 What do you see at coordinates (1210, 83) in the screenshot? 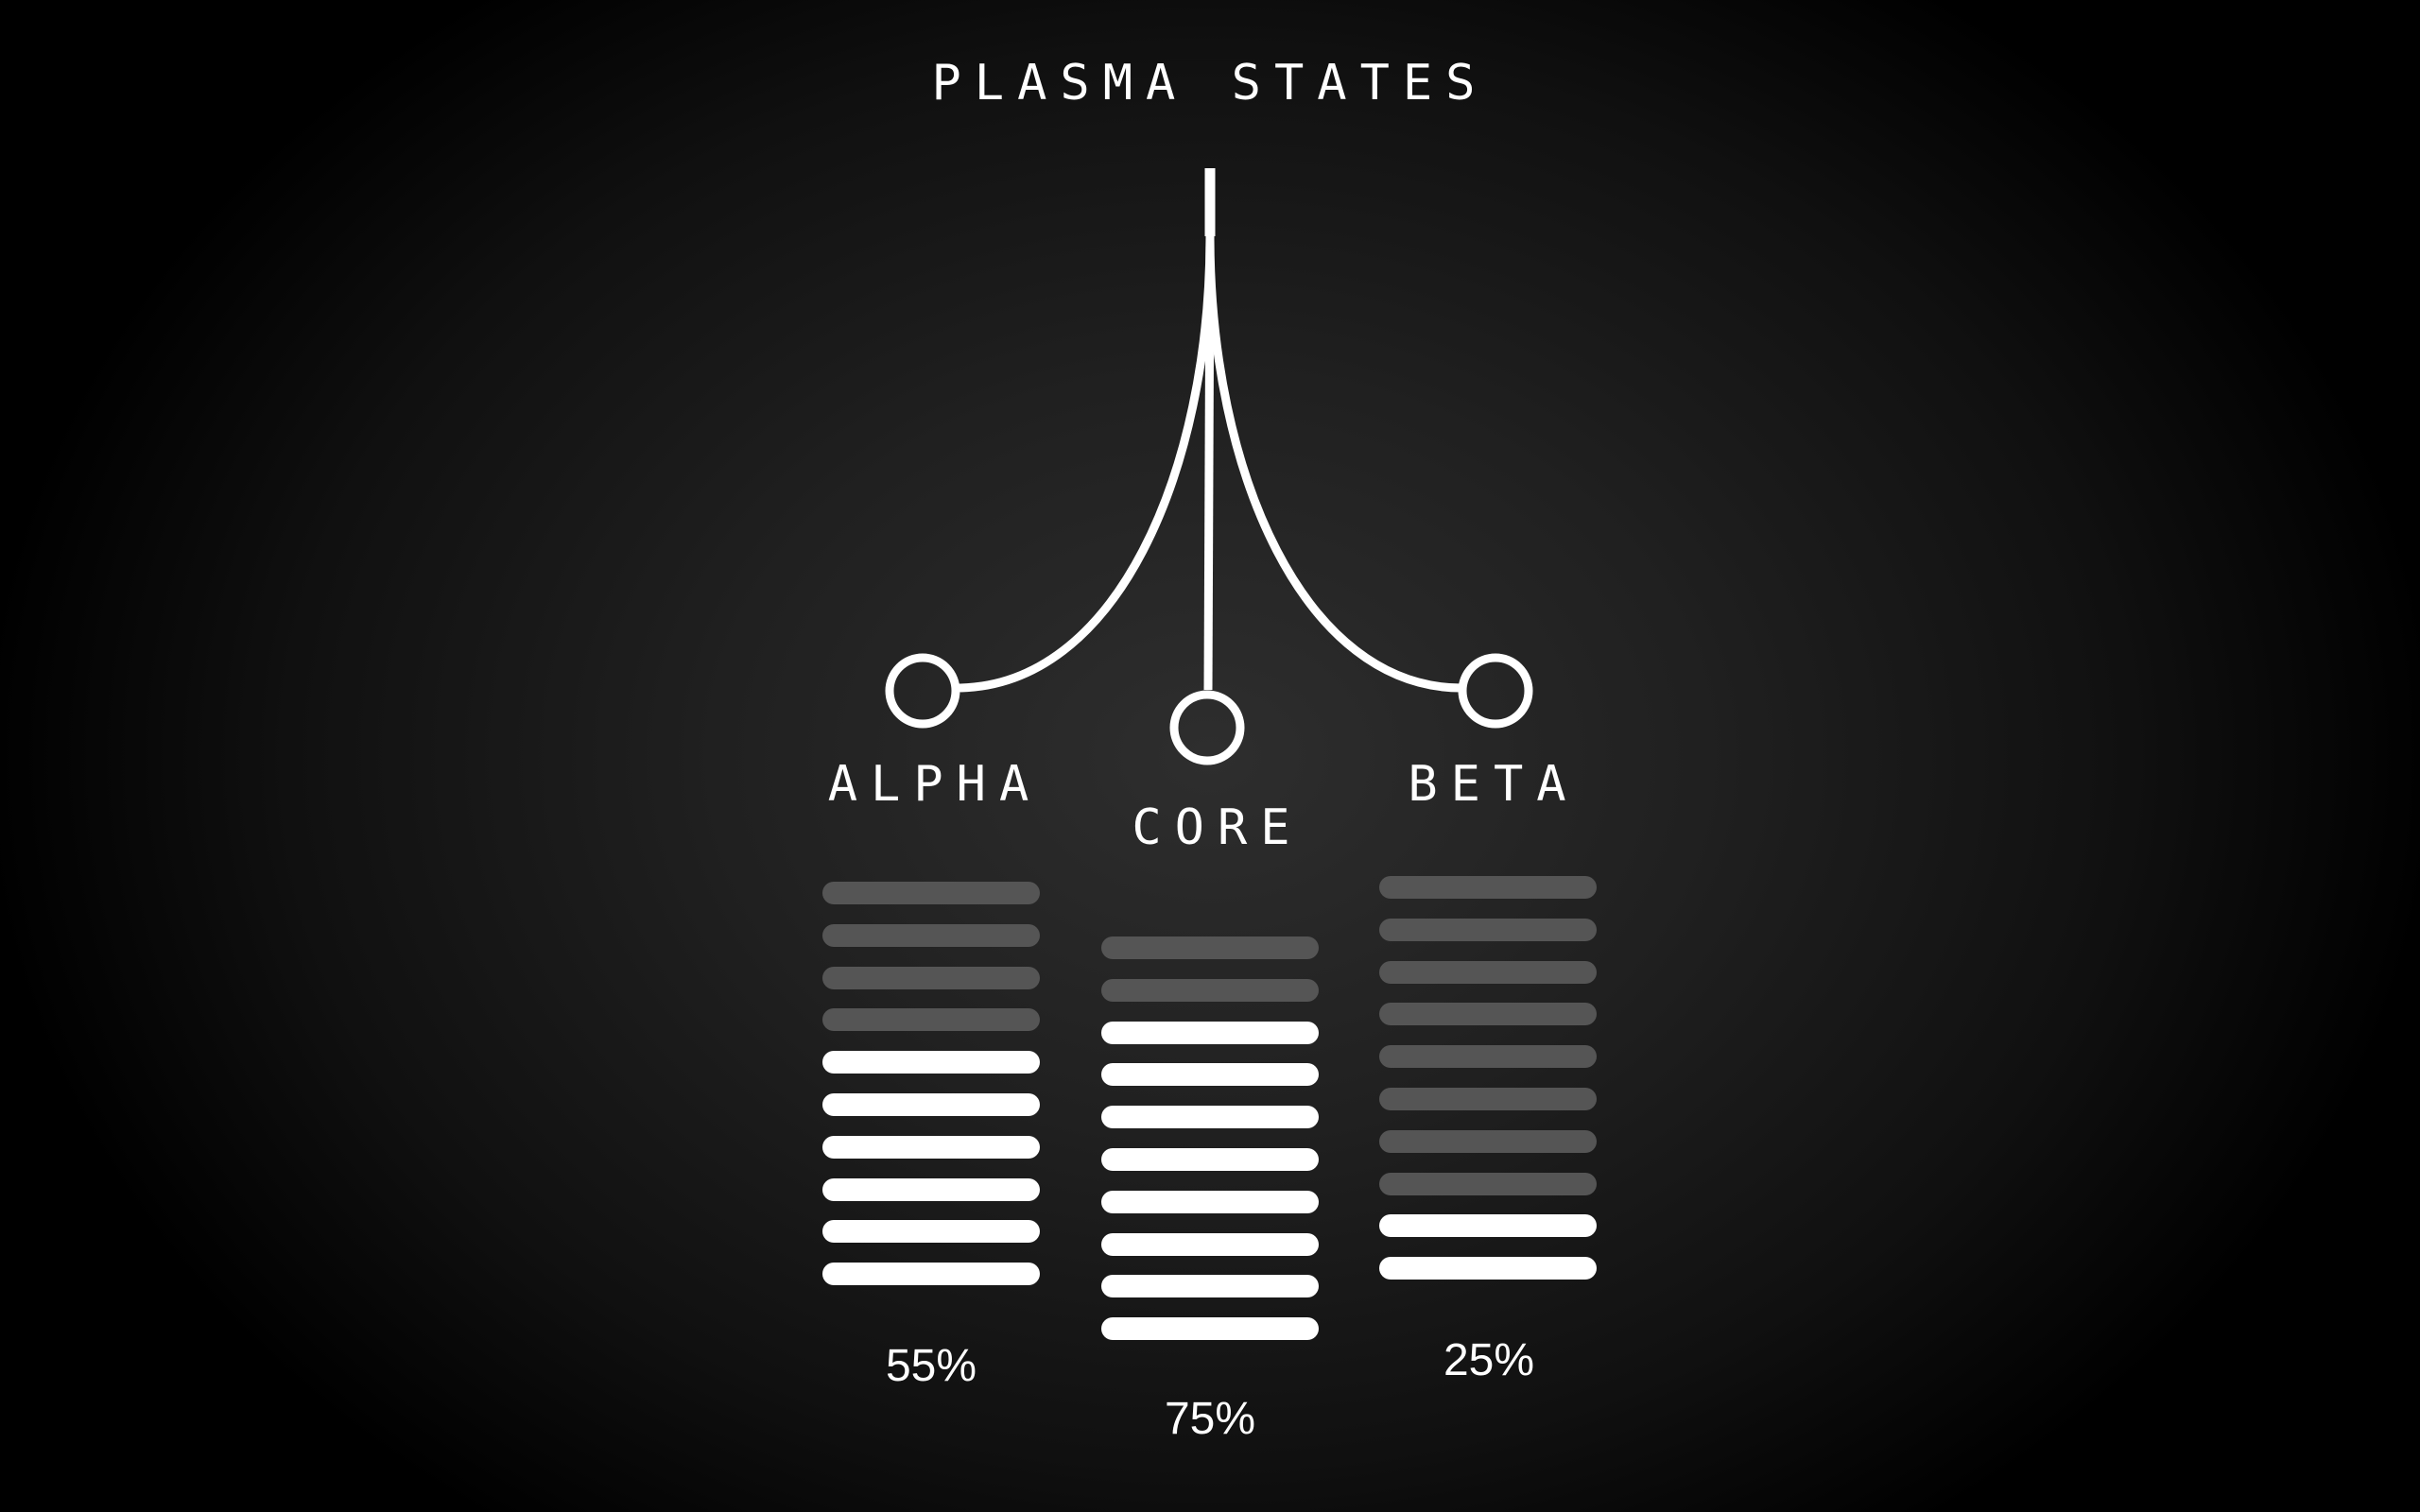
I see `page-title: PLASMA STATES` at bounding box center [1210, 83].